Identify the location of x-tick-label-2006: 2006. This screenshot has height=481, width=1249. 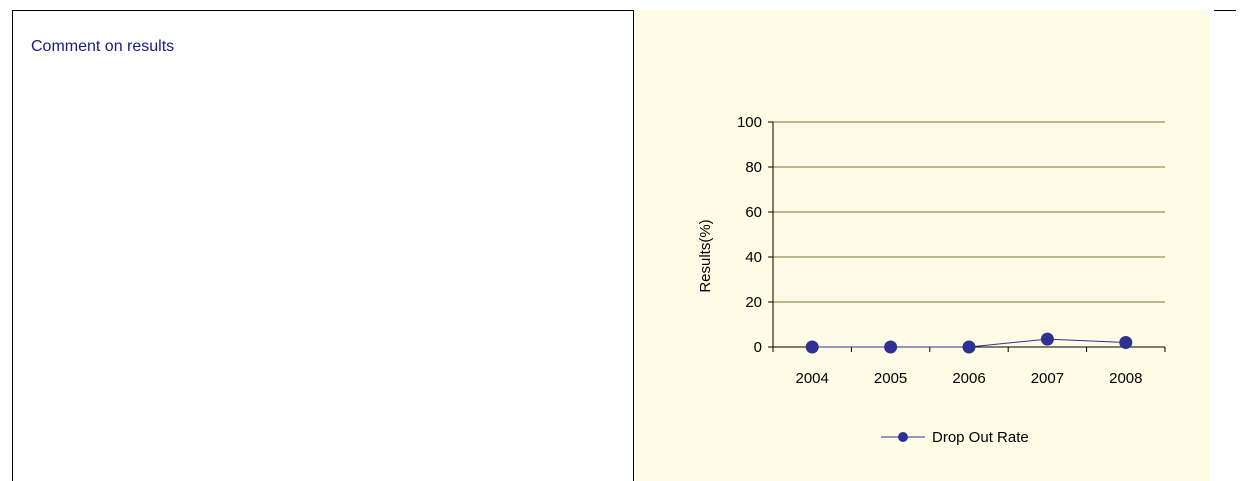
(968, 378).